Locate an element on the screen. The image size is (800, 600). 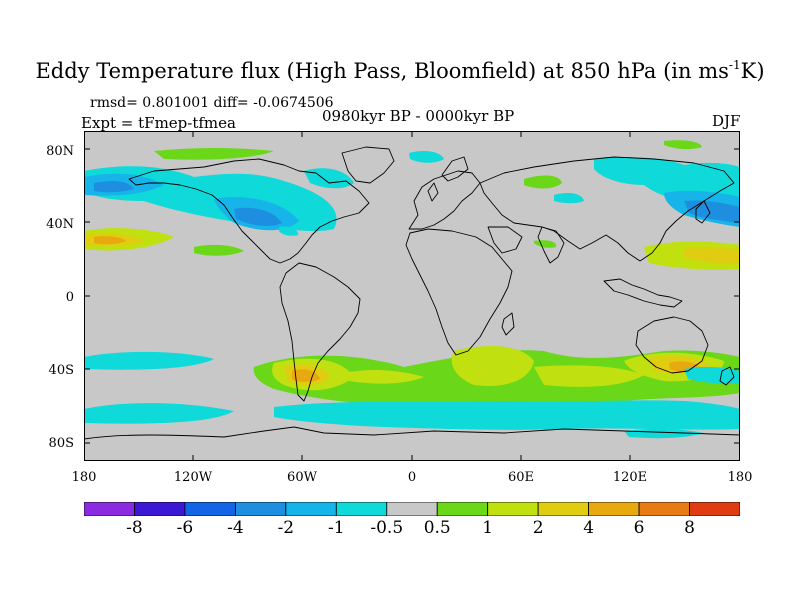
coast-arabia is located at coordinates (505, 240).